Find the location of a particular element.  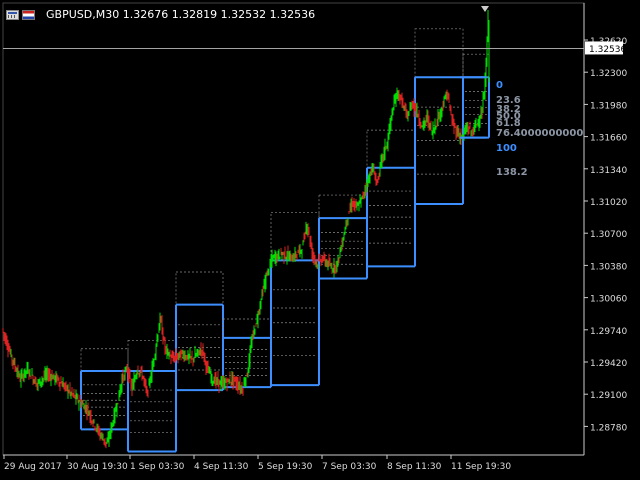

price-tick-label: 1.28780 is located at coordinates (608, 428).